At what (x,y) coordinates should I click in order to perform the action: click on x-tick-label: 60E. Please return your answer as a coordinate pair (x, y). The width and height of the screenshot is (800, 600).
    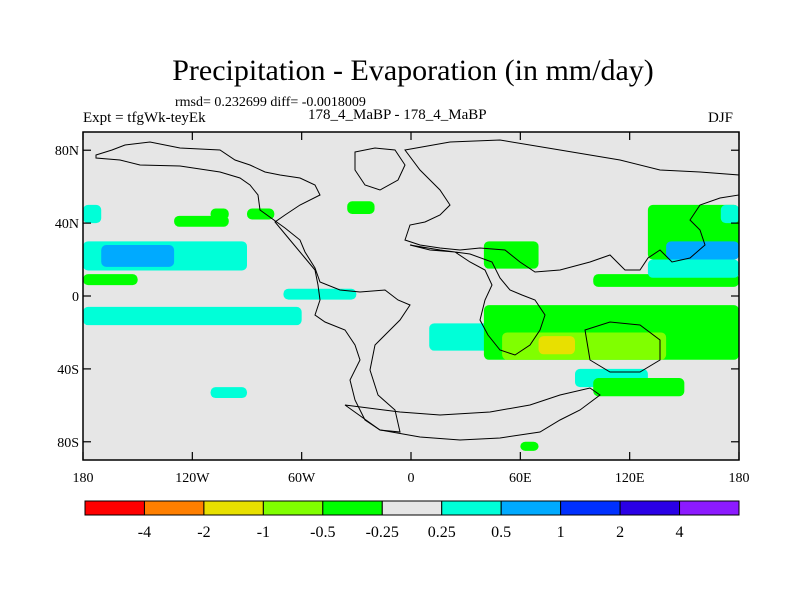
    Looking at the image, I should click on (520, 478).